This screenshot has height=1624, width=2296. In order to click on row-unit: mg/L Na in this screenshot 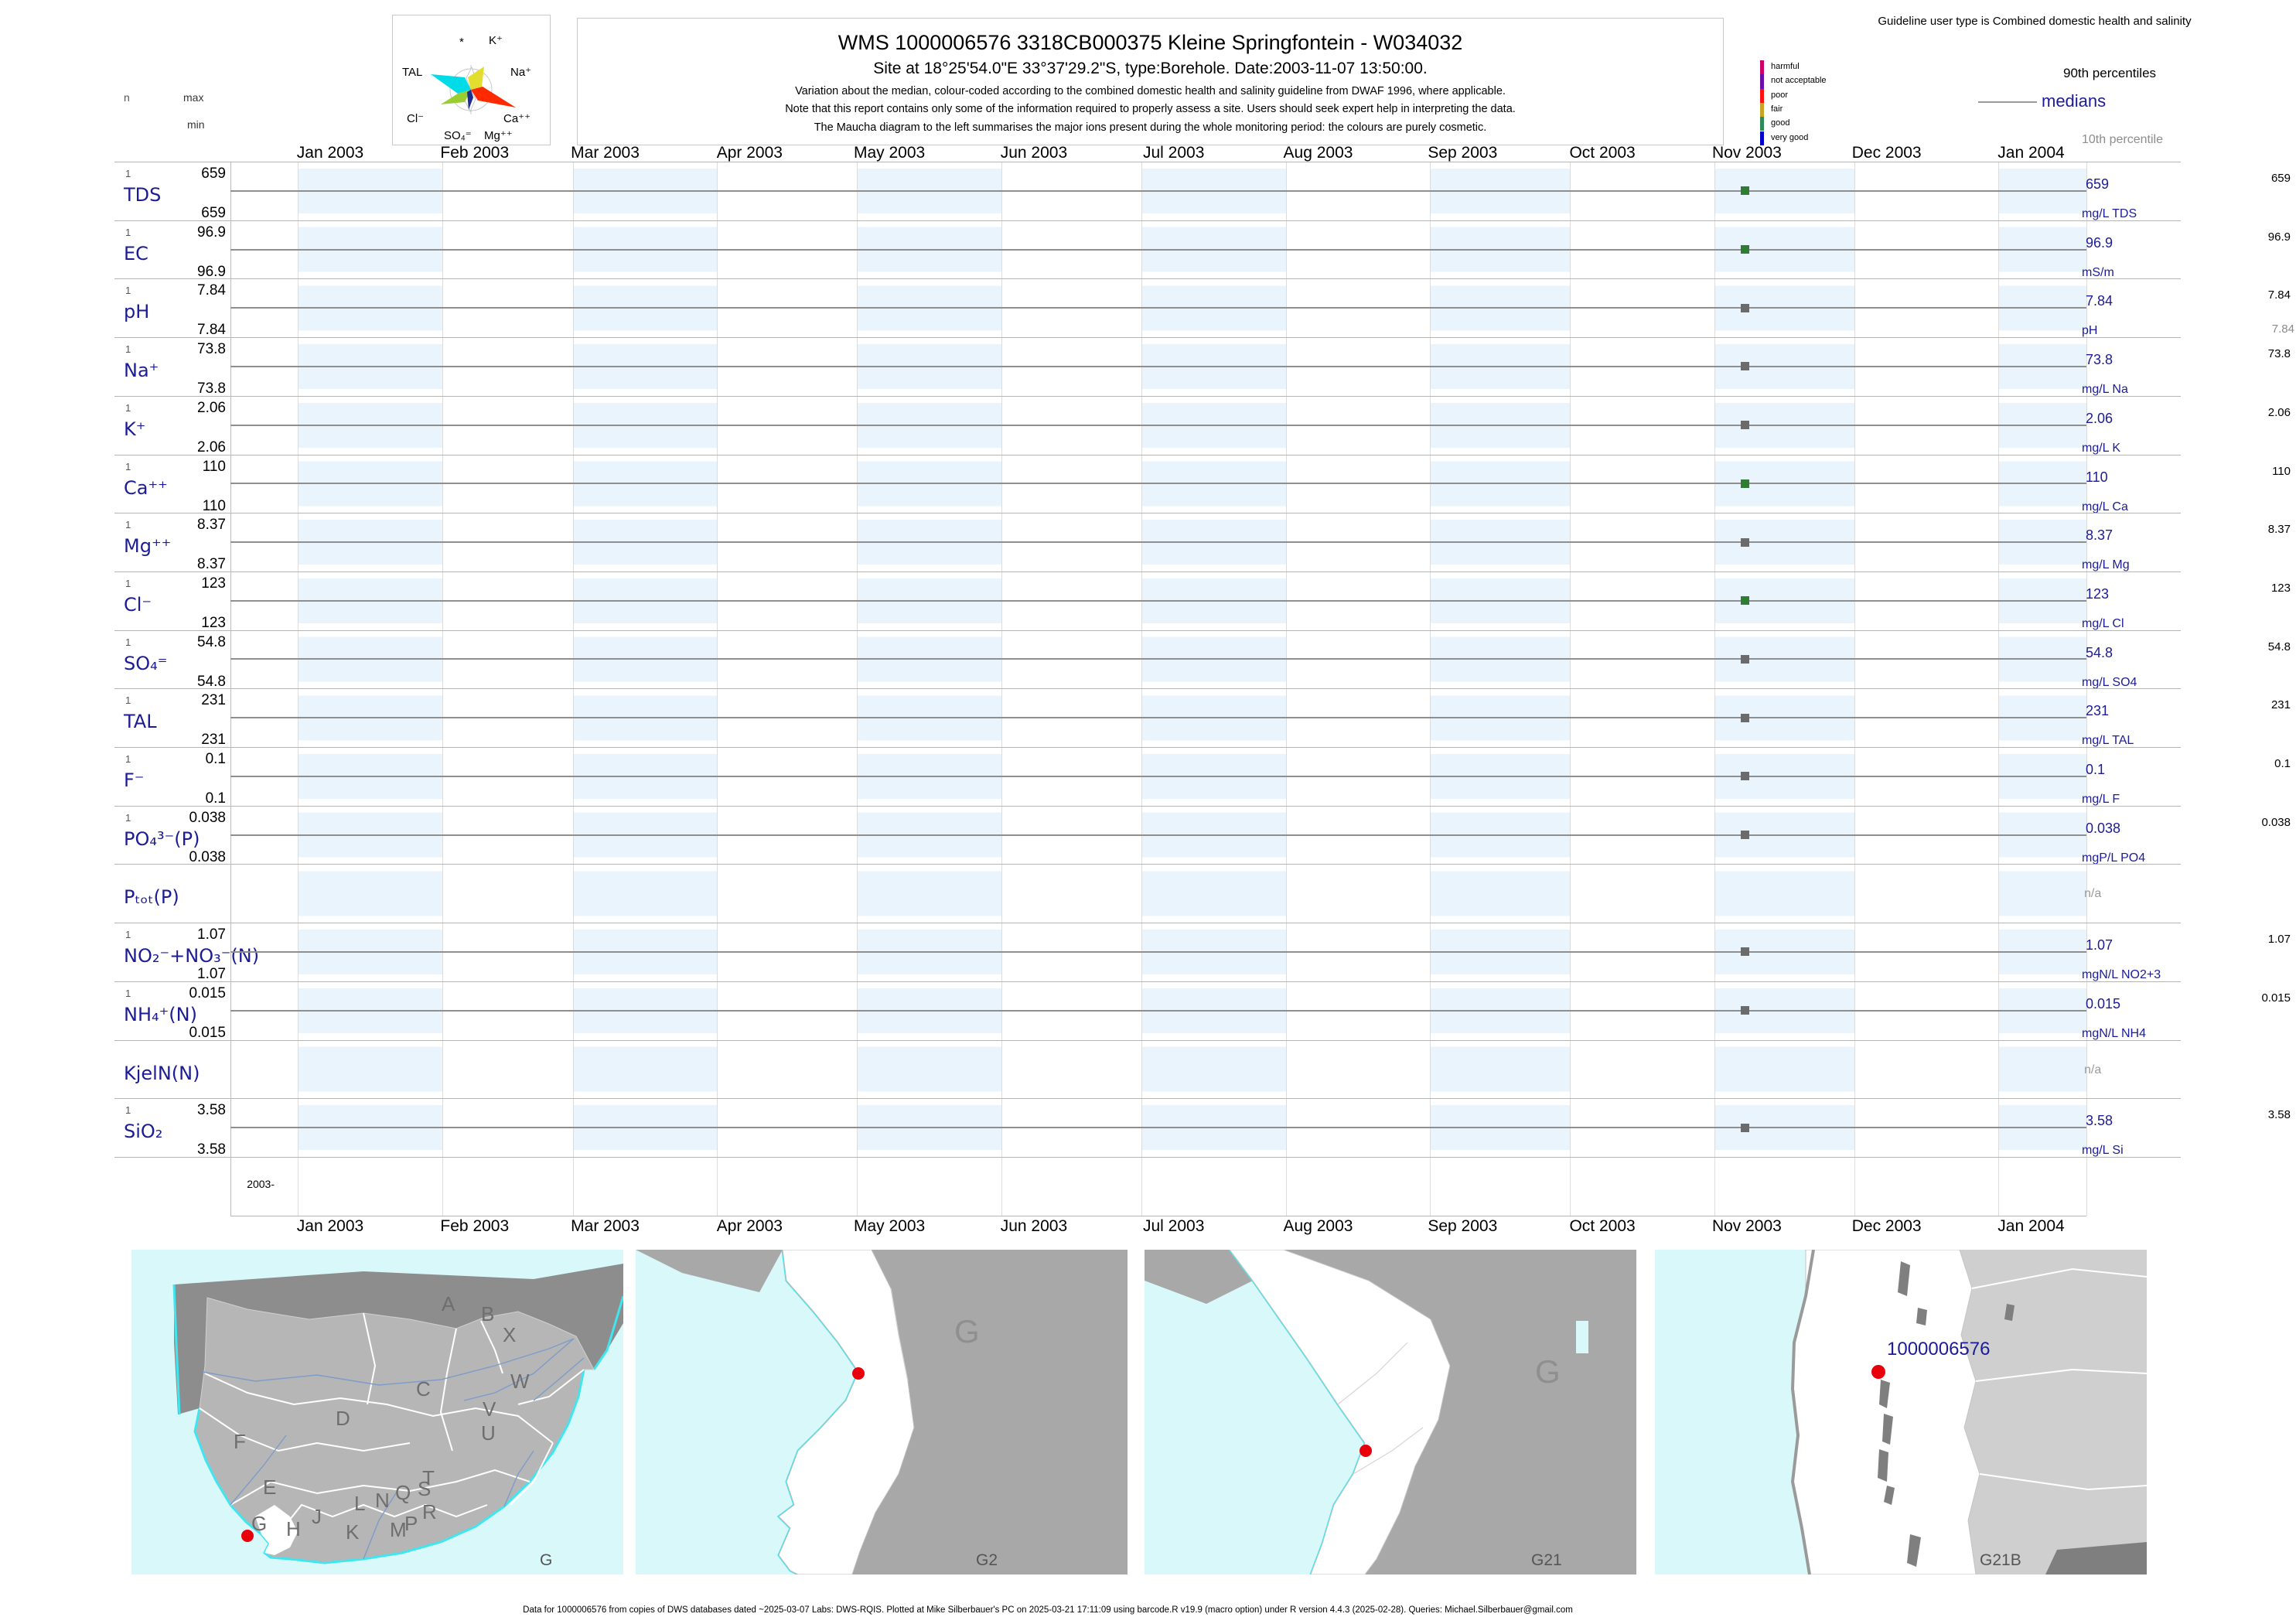, I will do `click(2105, 390)`.